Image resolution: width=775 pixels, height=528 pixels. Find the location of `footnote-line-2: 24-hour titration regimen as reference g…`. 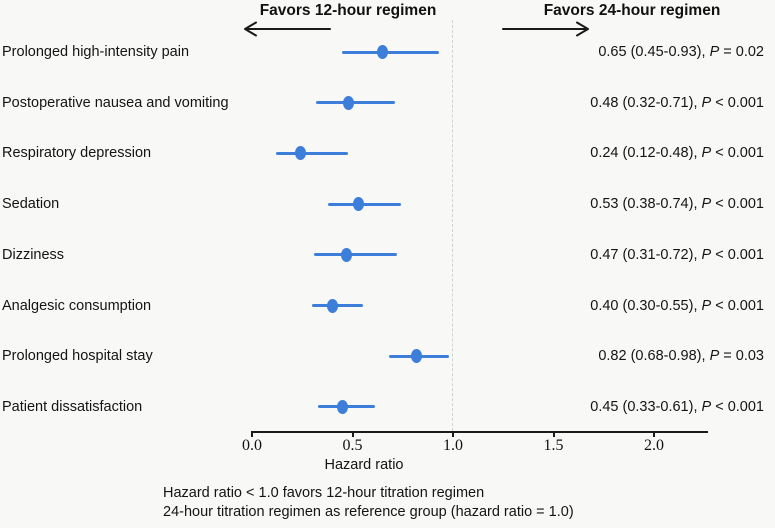

footnote-line-2: 24-hour titration regimen as reference g… is located at coordinates (368, 512).